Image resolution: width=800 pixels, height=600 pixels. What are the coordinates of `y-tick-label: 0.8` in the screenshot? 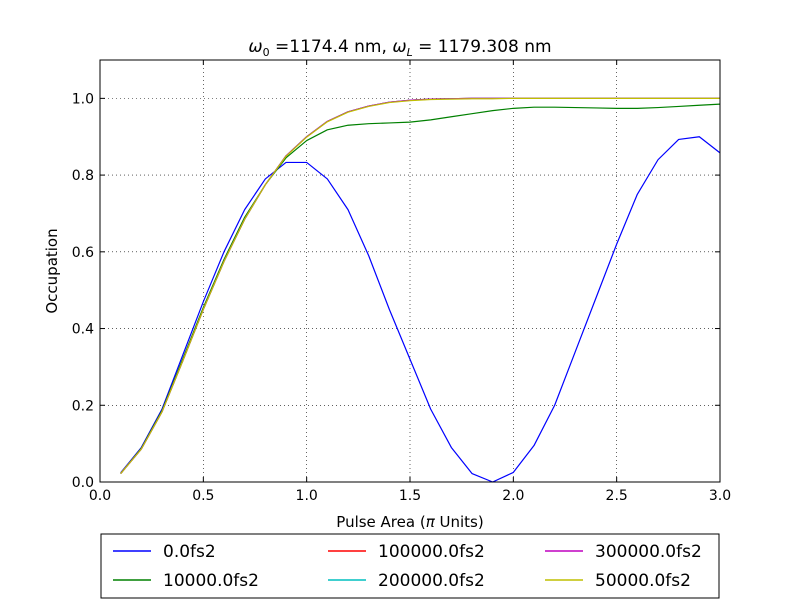 It's located at (83, 176).